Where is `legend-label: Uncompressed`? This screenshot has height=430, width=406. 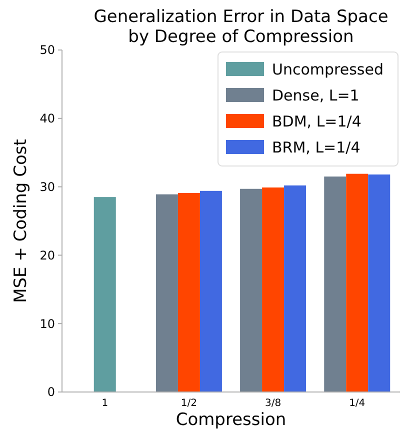 legend-label: Uncompressed is located at coordinates (328, 69).